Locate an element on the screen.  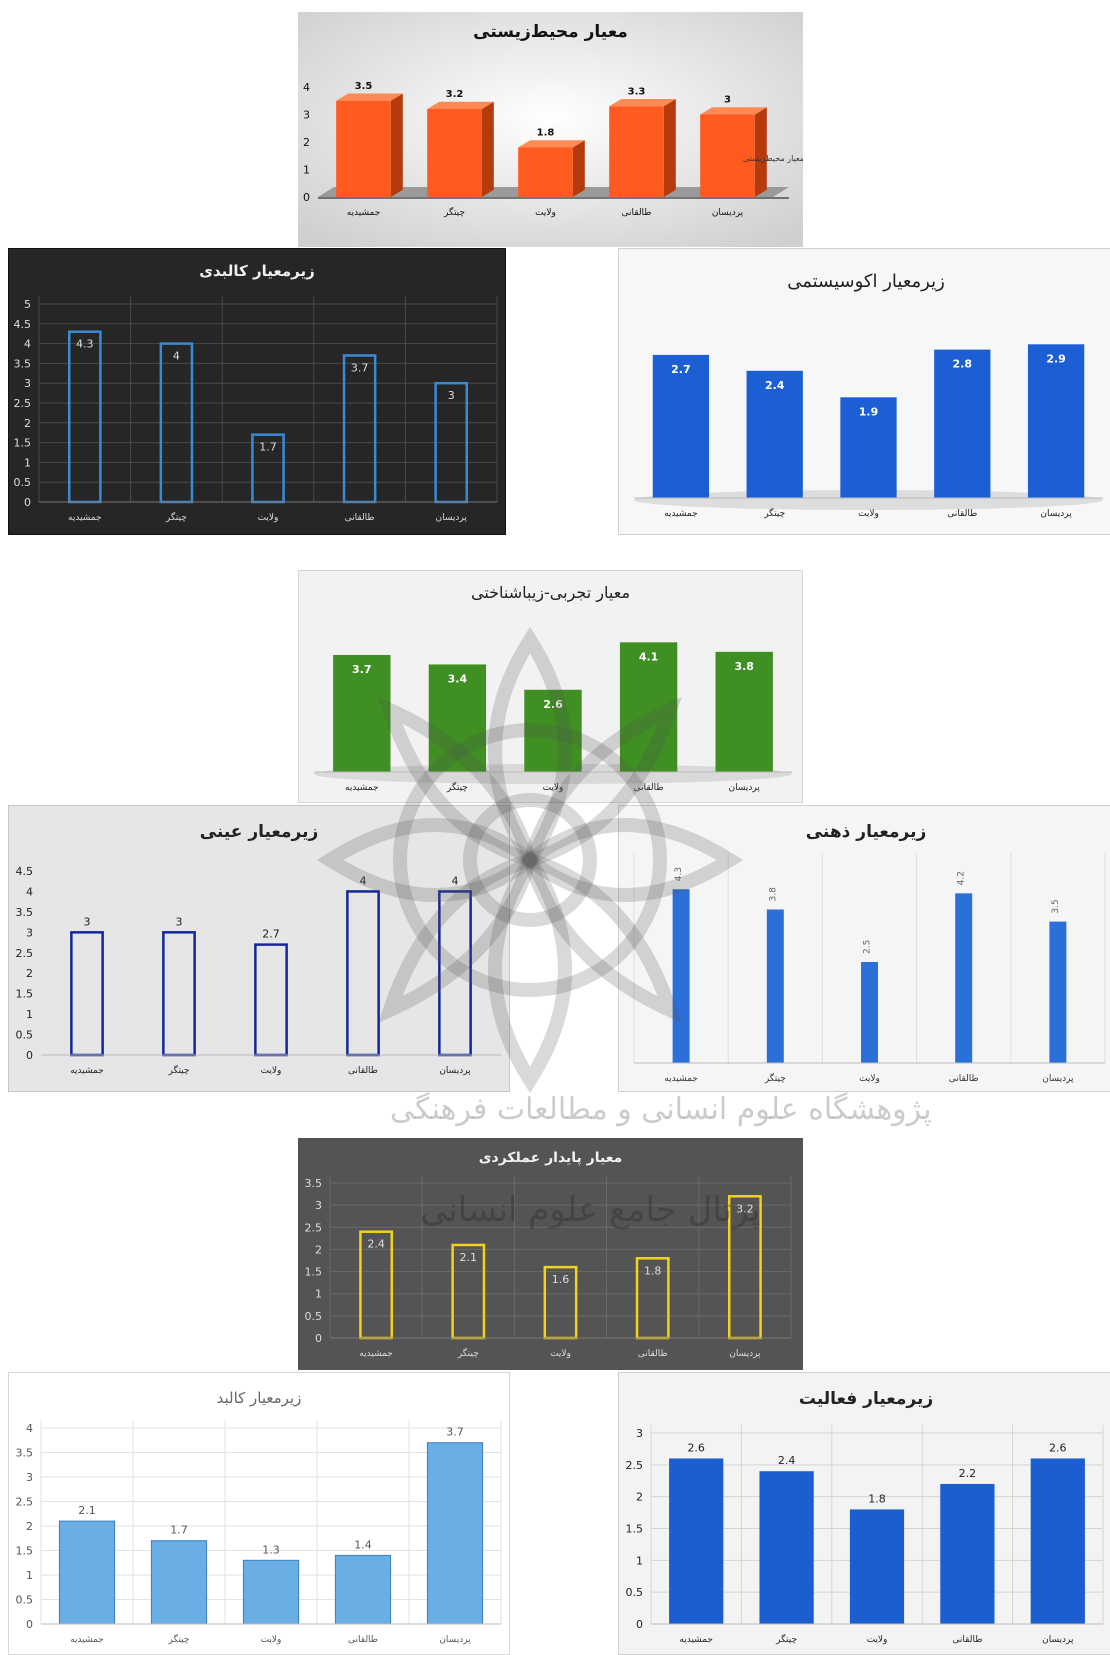
data-label: 1.6 is located at coordinates (561, 1279).